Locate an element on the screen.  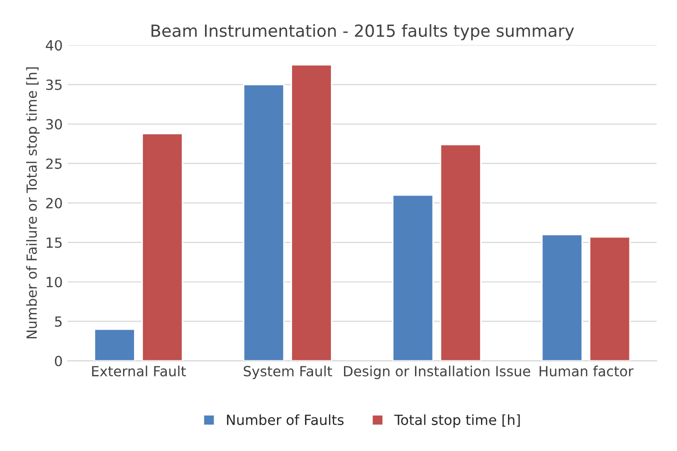
chart-title: Beam Instrumentation - 2015 faults type summary is located at coordinates (363, 32).